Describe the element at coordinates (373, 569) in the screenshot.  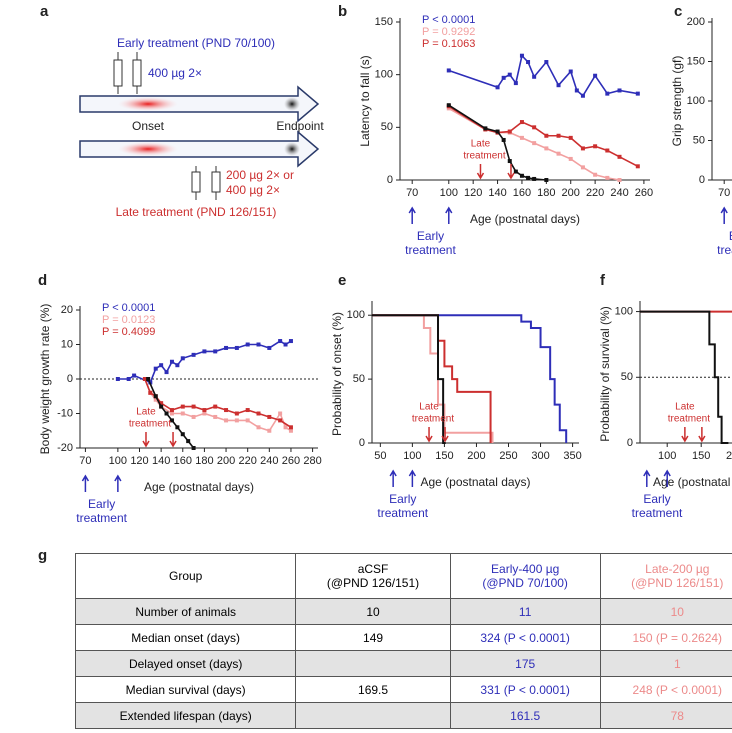
I see `header-text: aCSF` at that location.